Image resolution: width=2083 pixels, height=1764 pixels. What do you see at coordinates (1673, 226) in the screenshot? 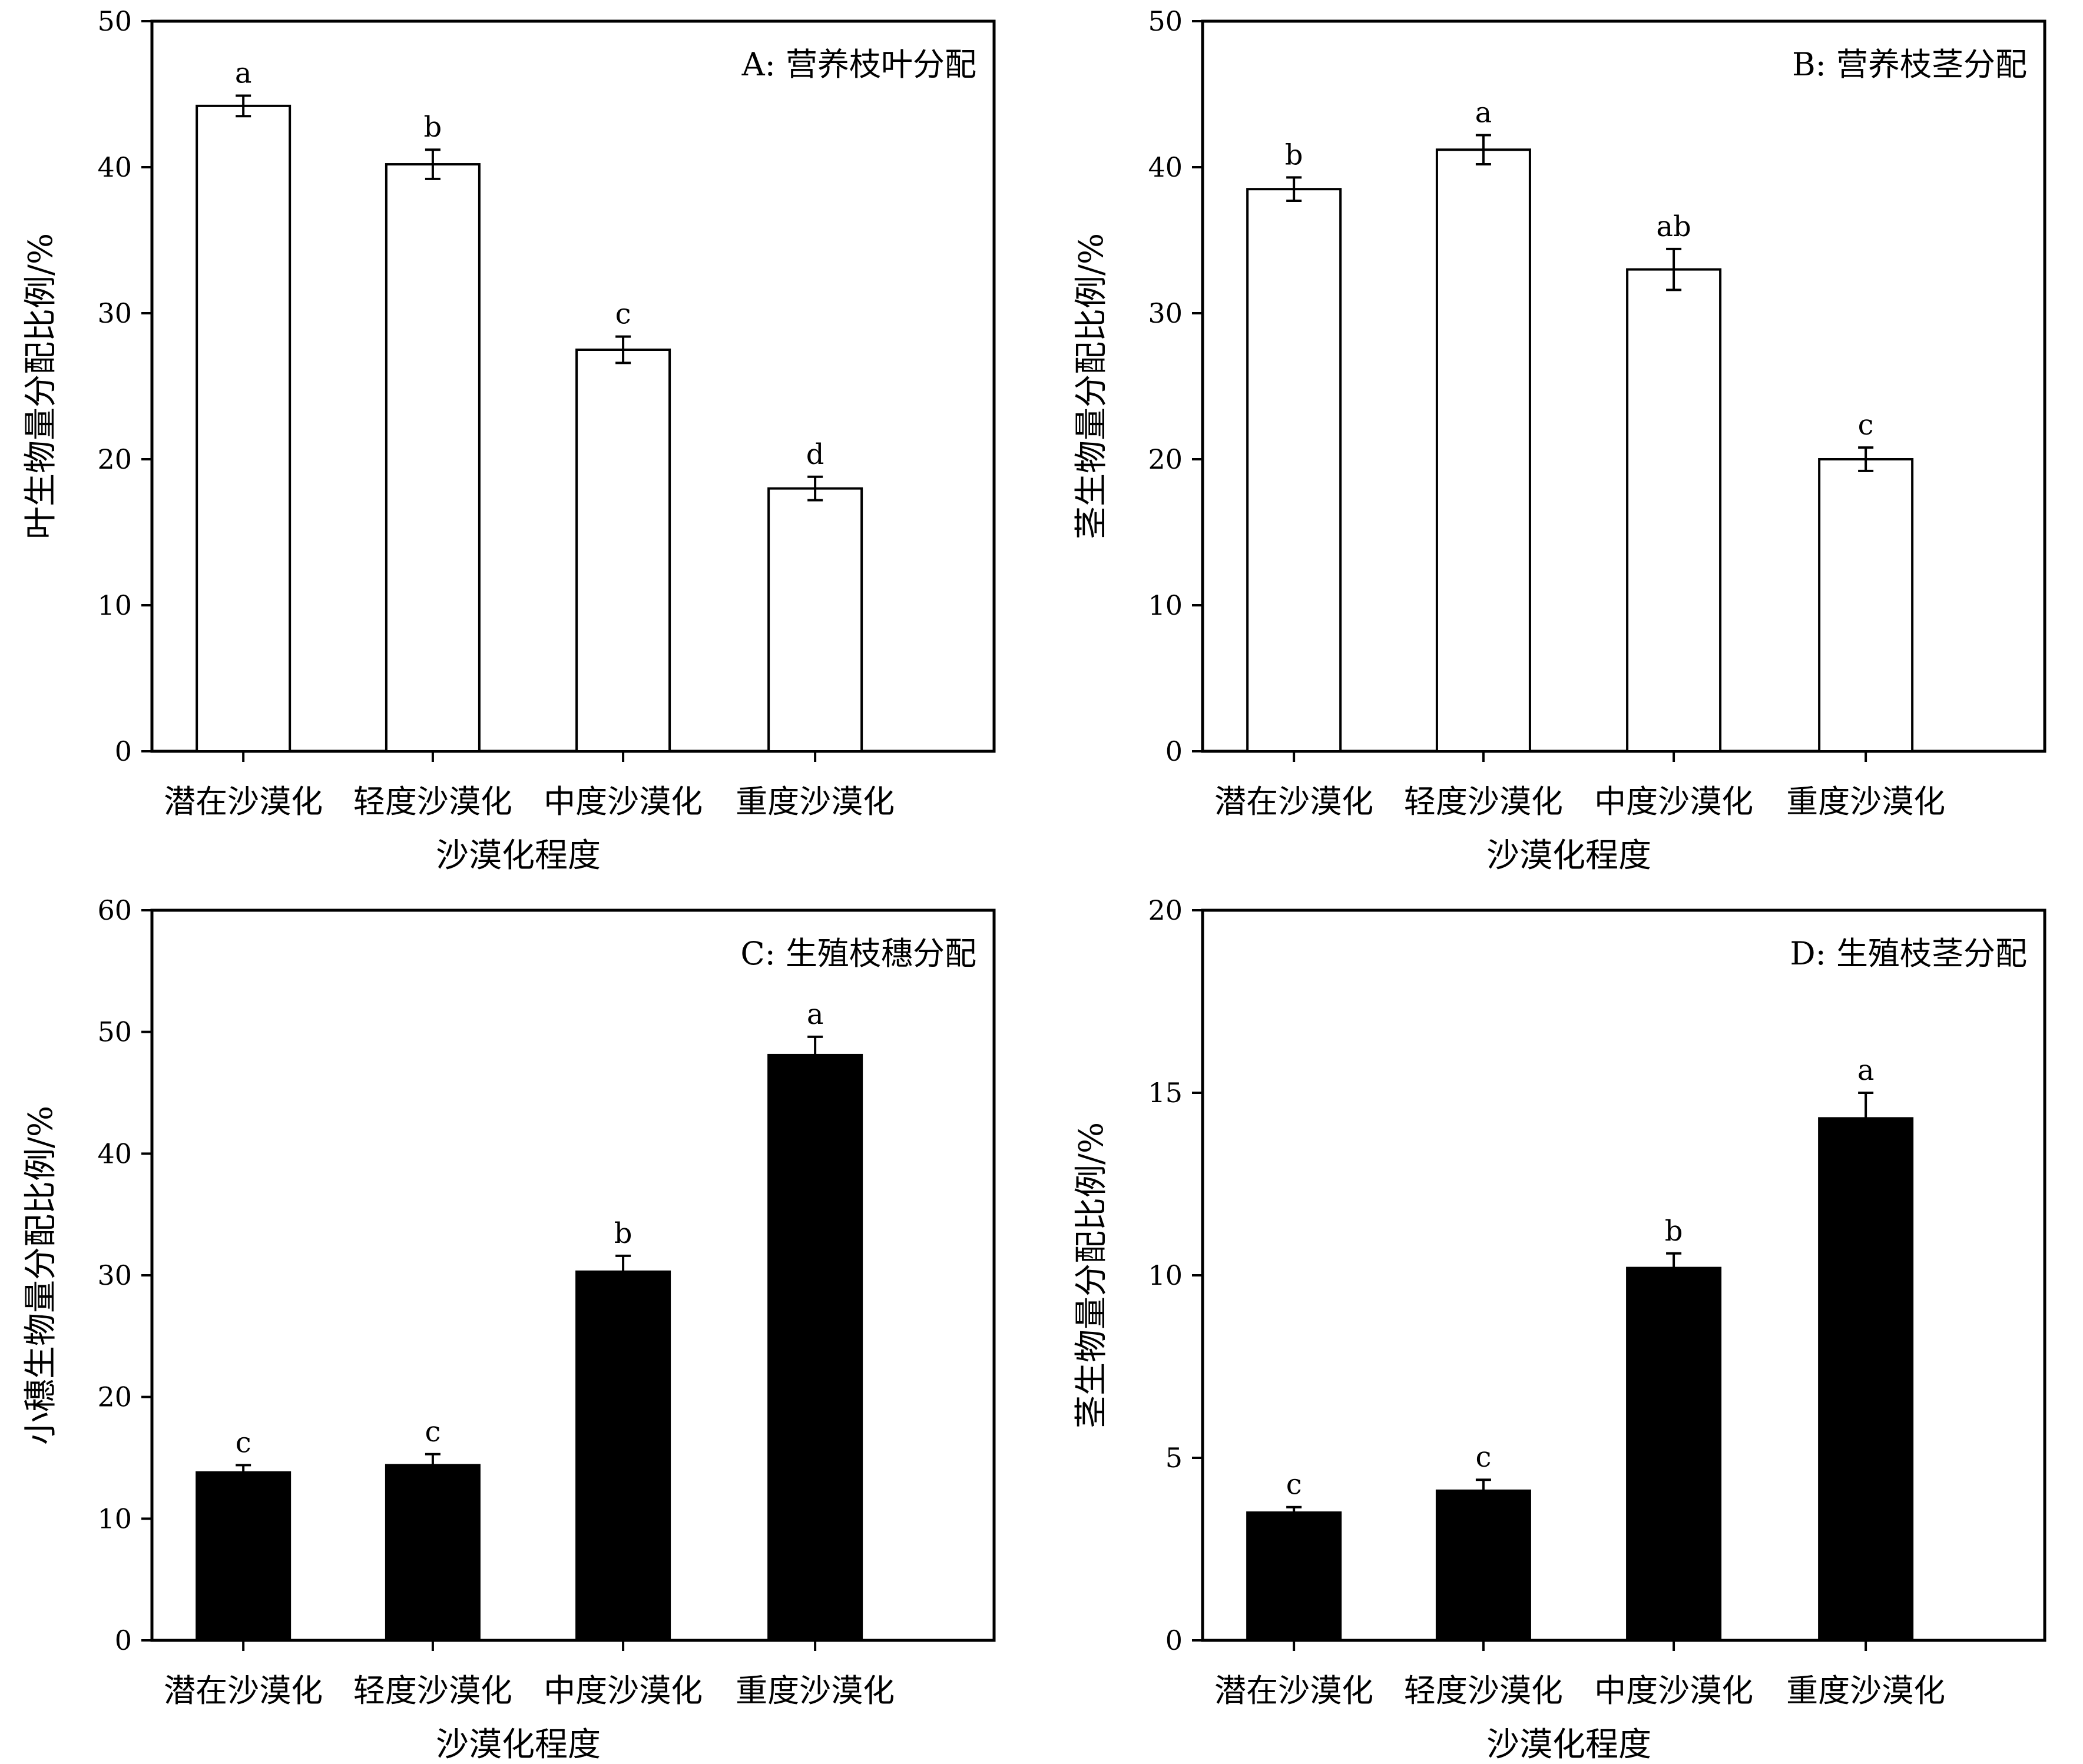
I see `significance-letter: ab` at bounding box center [1673, 226].